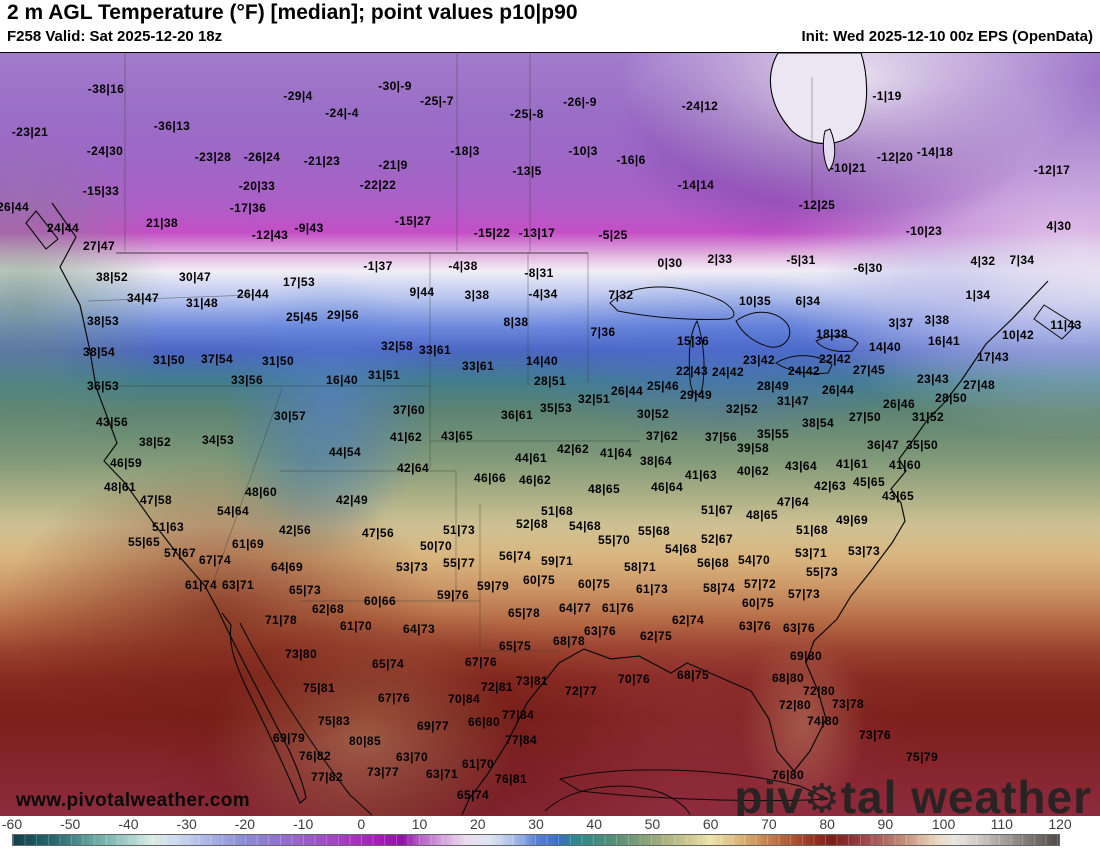  I want to click on point-value: -38|16, so click(106, 89).